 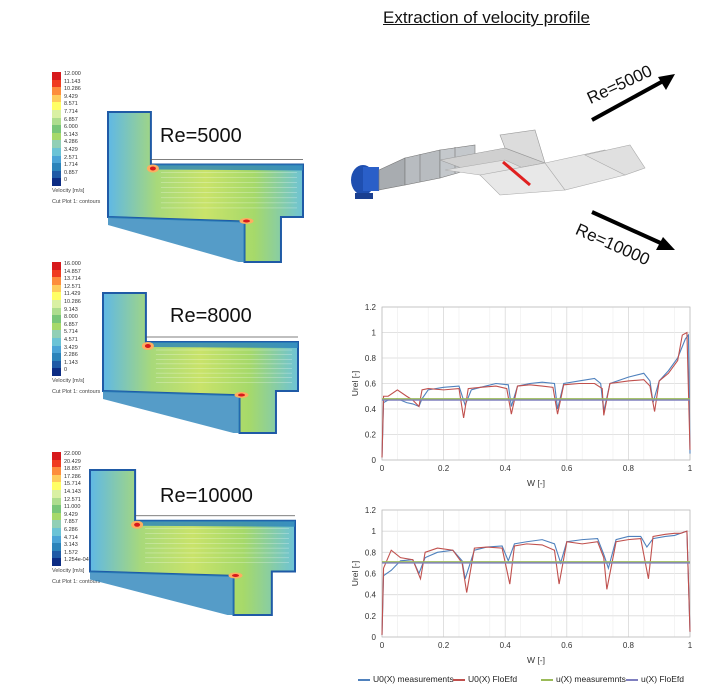 I want to click on scale-tick: 6.000, so click(x=71, y=127).